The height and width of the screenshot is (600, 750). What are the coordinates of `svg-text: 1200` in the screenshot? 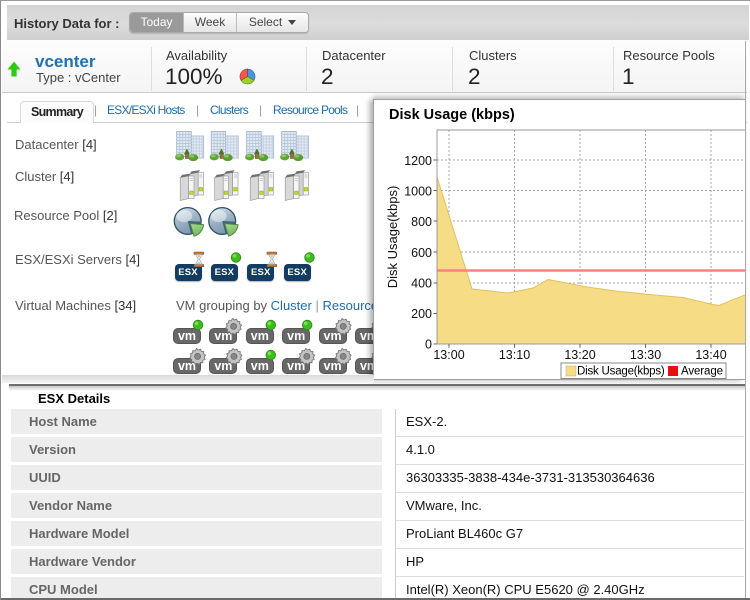 It's located at (418, 161).